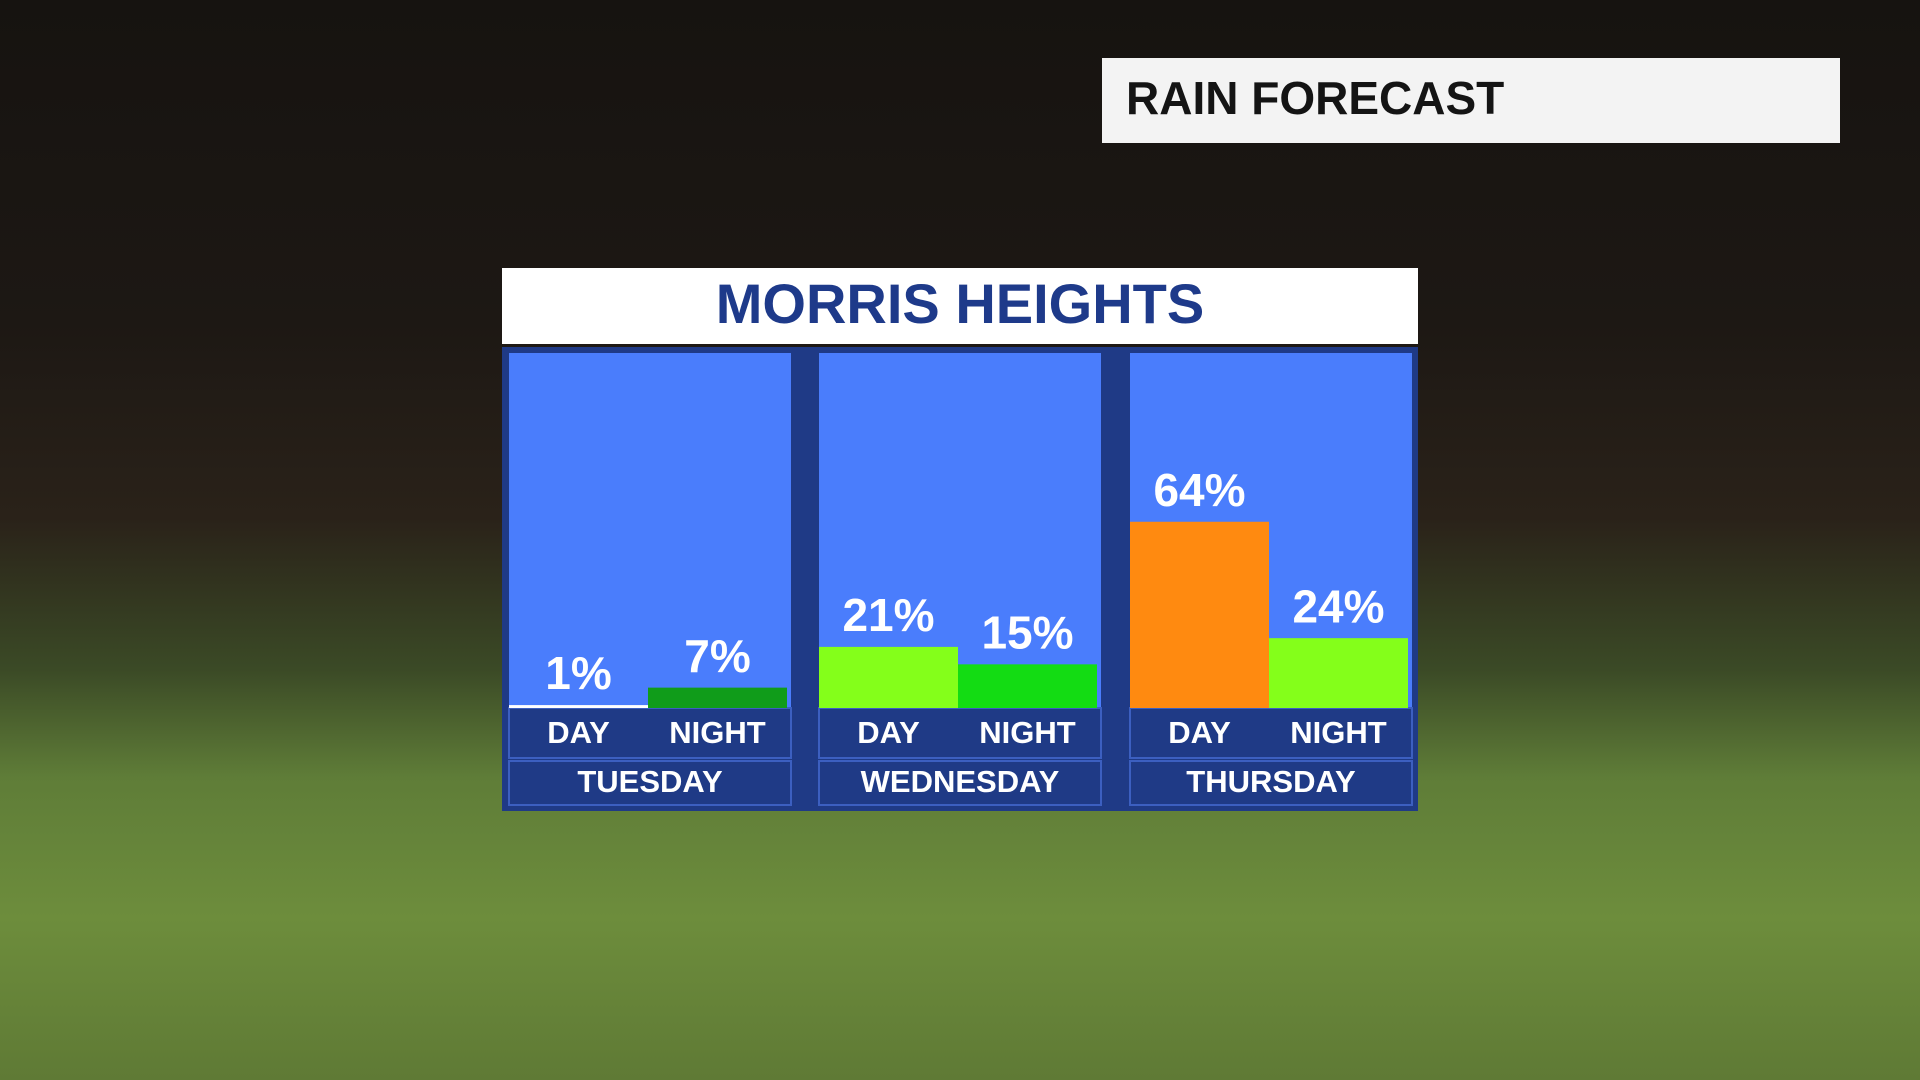 The image size is (1920, 1080). I want to click on value-label: 24%, so click(1338, 606).